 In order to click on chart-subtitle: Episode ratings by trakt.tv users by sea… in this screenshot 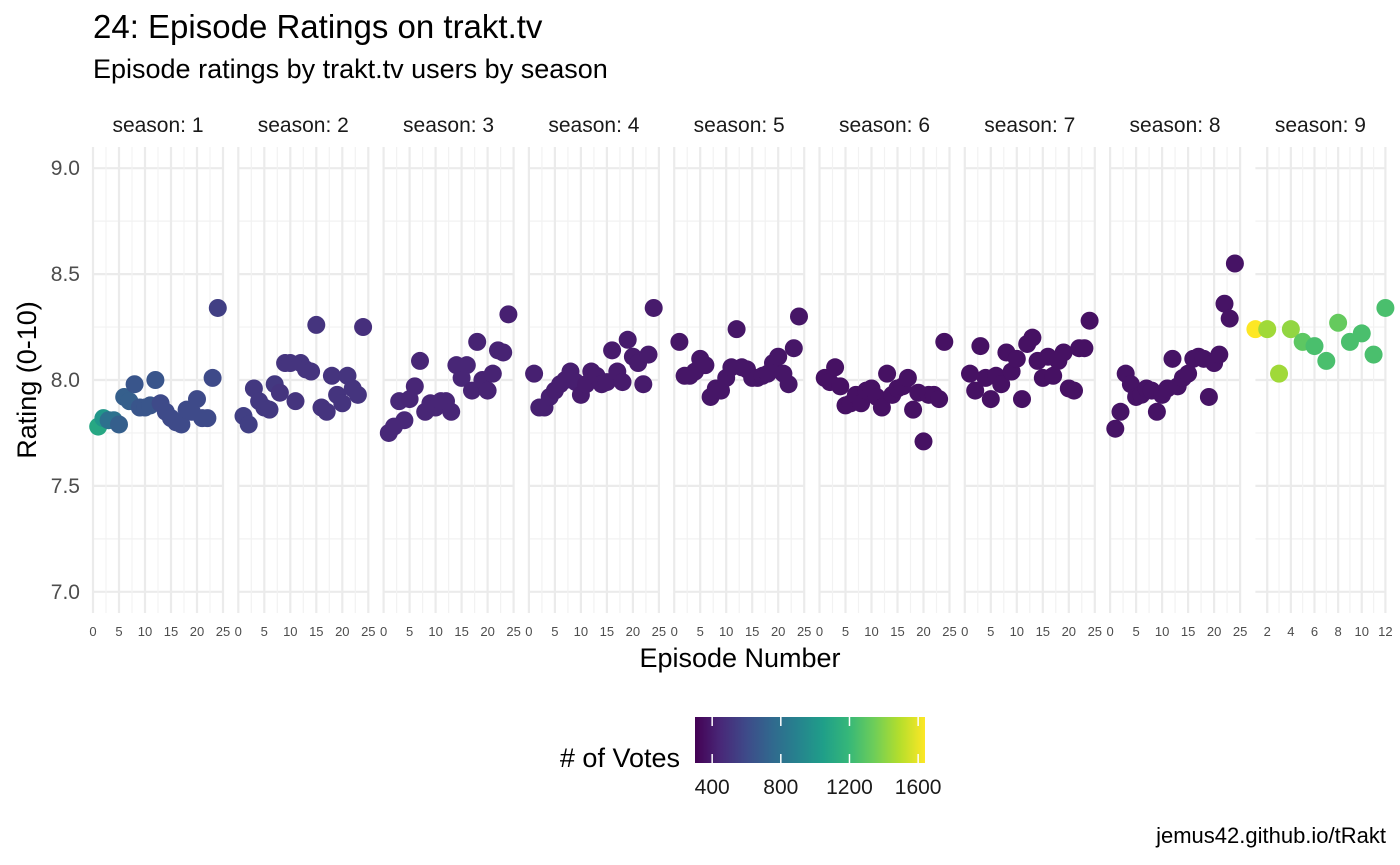, I will do `click(350, 69)`.